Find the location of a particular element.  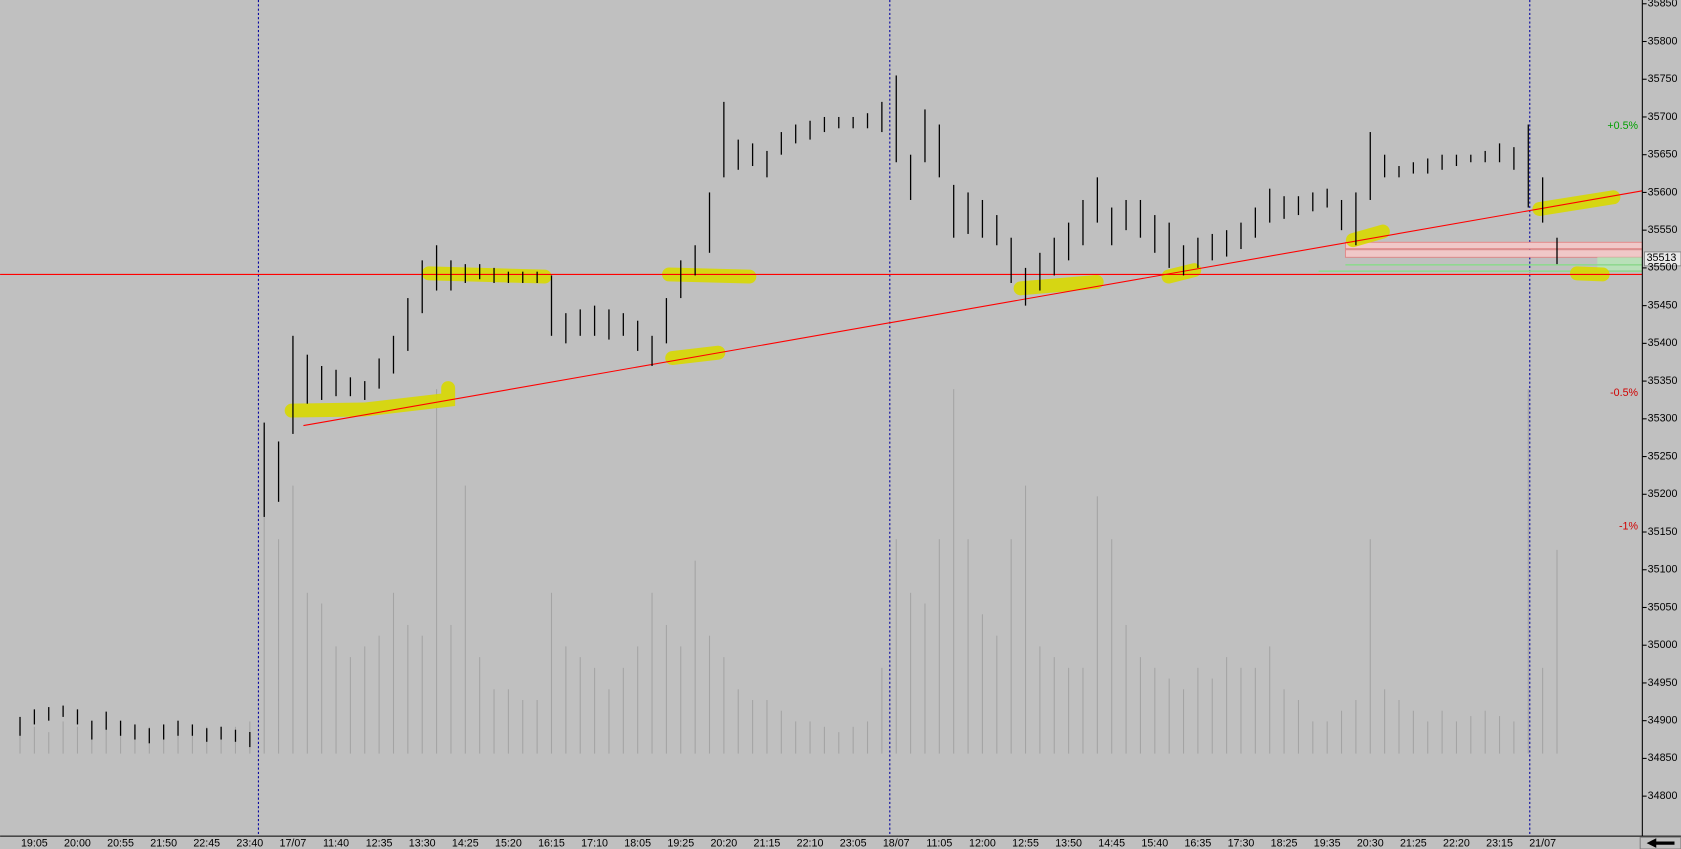

y-tick-label: 35800 is located at coordinates (1663, 41).